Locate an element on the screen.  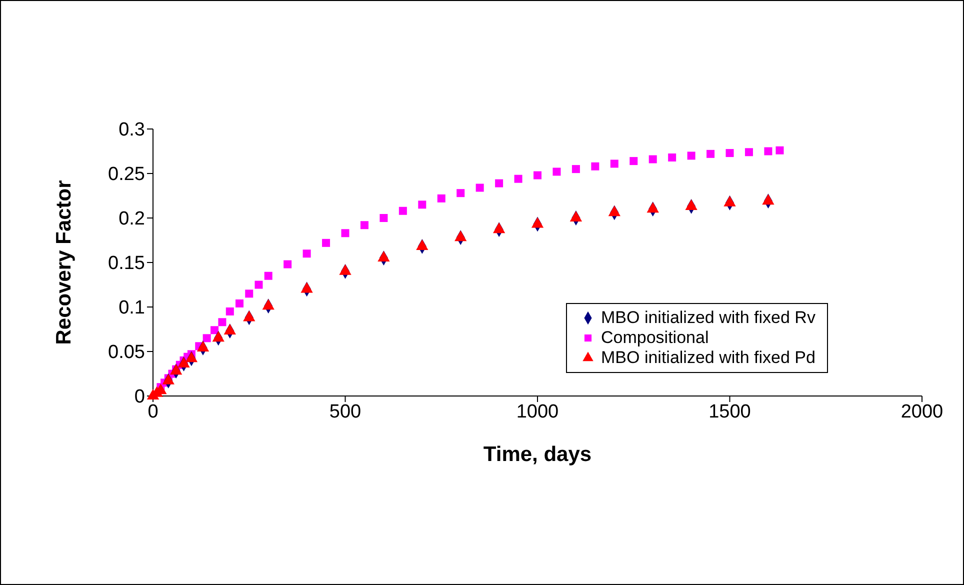
y-tick-label: 0 is located at coordinates (139, 397).